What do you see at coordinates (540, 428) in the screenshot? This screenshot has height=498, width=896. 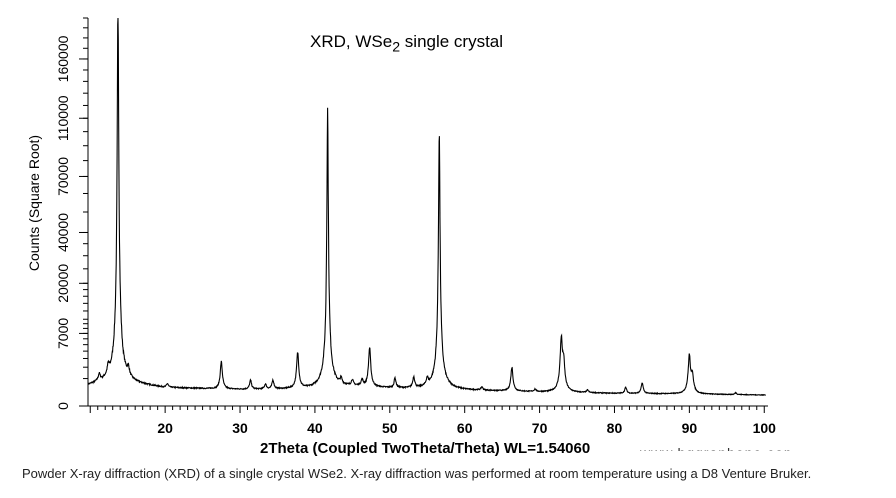 I see `x-tick-label: 70` at bounding box center [540, 428].